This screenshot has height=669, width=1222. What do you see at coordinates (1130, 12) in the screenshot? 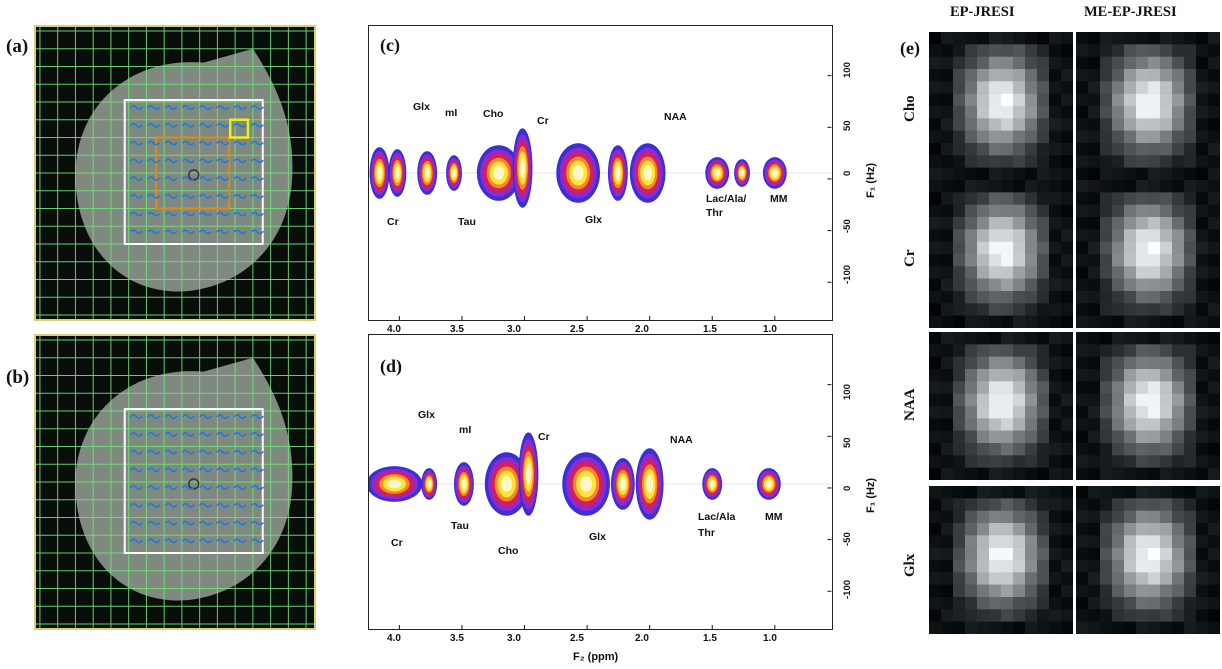
I see `col-header-me-ep-jresi: ME-EP-JRESI` at bounding box center [1130, 12].